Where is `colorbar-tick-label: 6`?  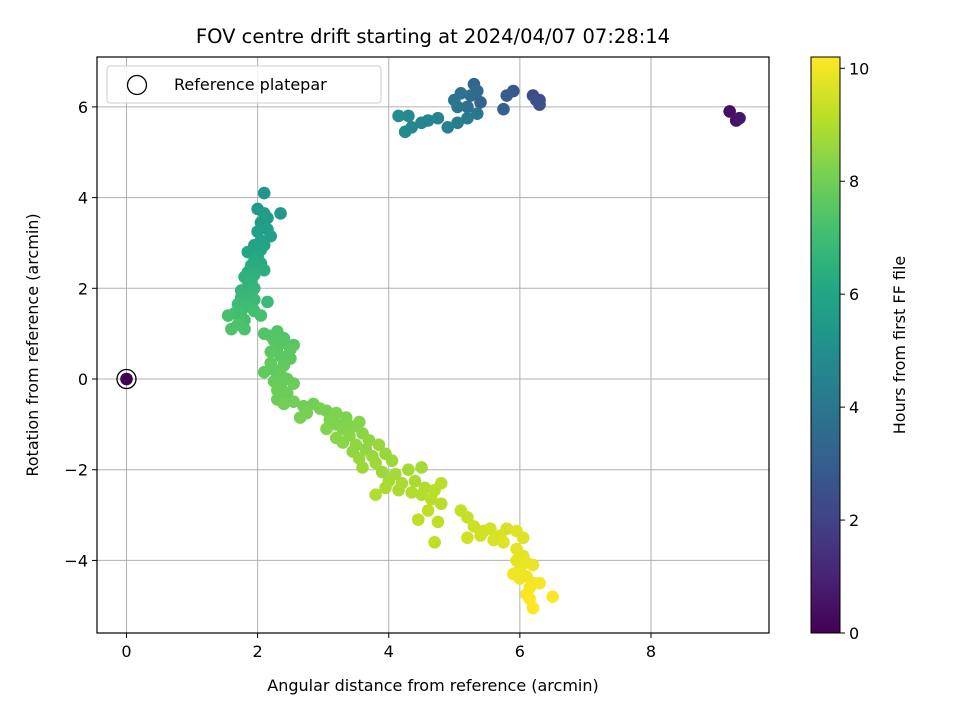 colorbar-tick-label: 6 is located at coordinates (854, 294).